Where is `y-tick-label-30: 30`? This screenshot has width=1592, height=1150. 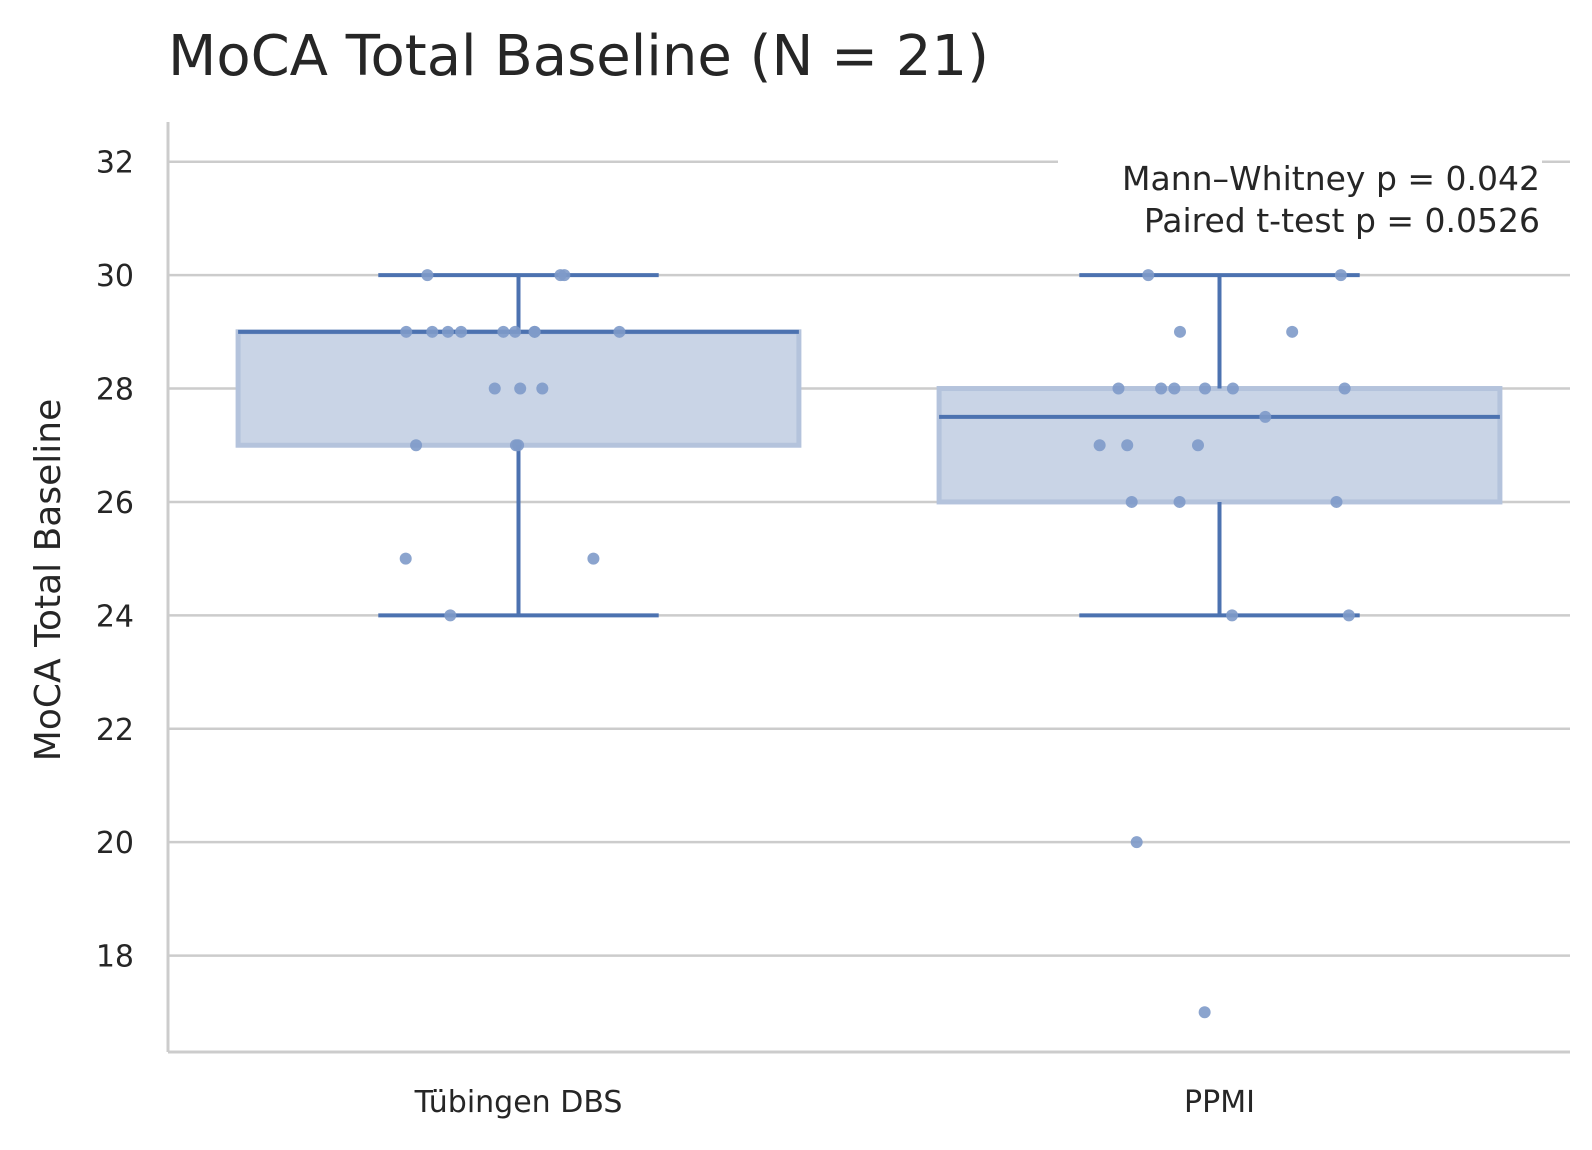 y-tick-label-30: 30 is located at coordinates (115, 276).